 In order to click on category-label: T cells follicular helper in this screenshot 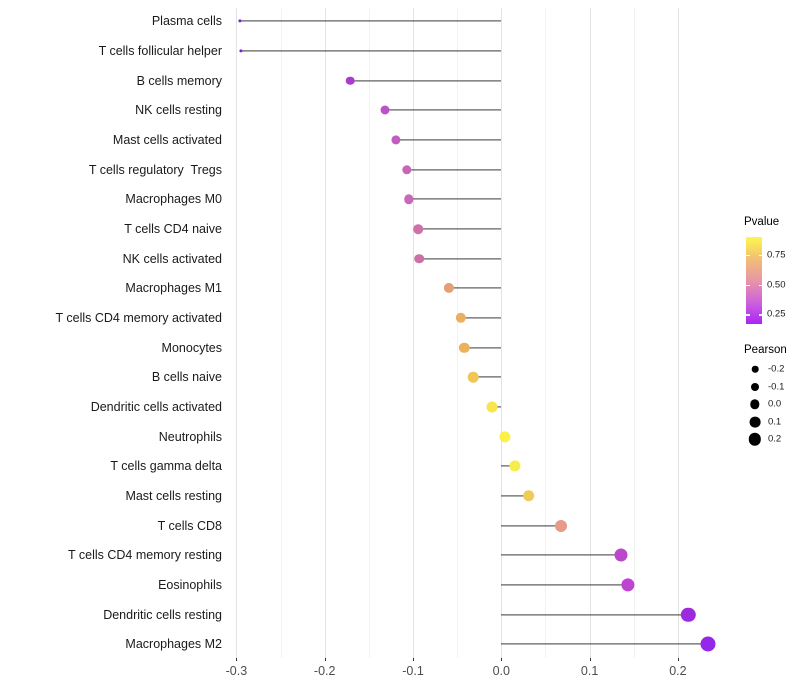, I will do `click(160, 50)`.